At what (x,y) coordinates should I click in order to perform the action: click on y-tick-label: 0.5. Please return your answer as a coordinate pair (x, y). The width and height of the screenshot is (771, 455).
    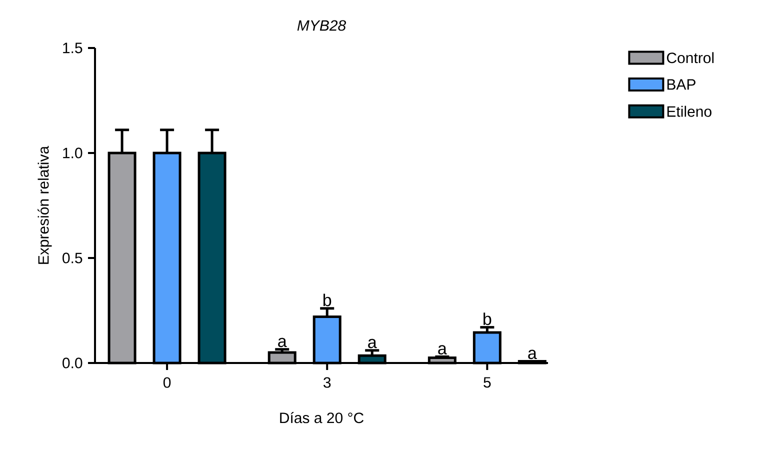
    Looking at the image, I should click on (72, 258).